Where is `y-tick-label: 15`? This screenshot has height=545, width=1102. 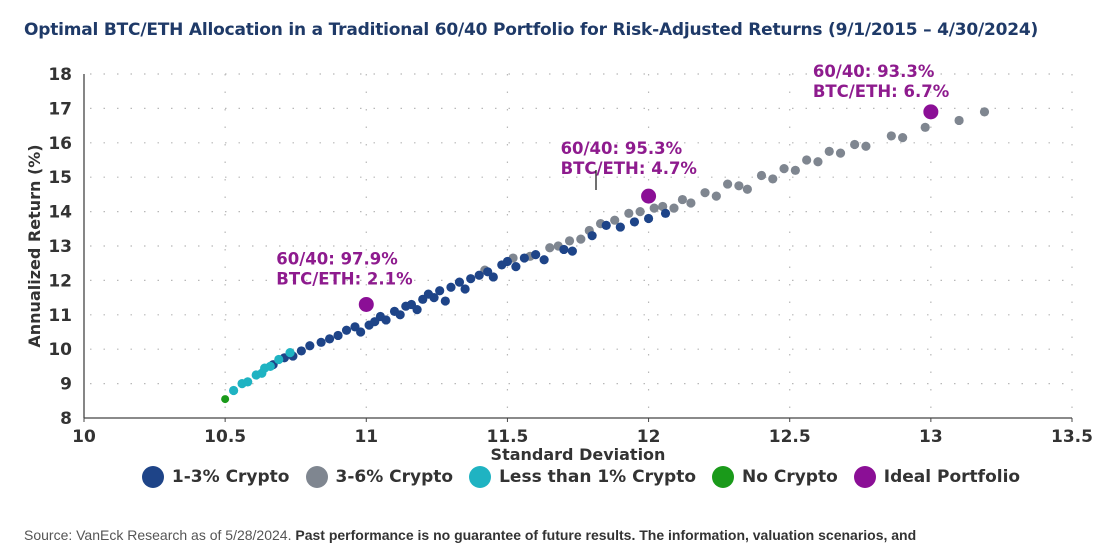
y-tick-label: 15 is located at coordinates (60, 178).